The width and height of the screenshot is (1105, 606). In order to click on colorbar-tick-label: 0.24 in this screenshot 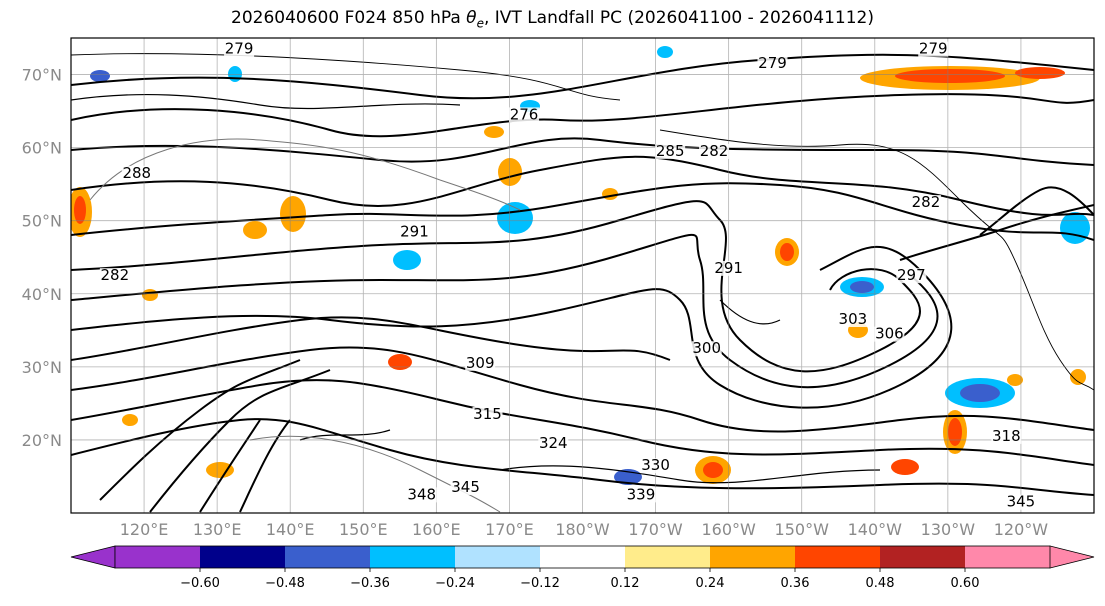, I will do `click(710, 583)`.